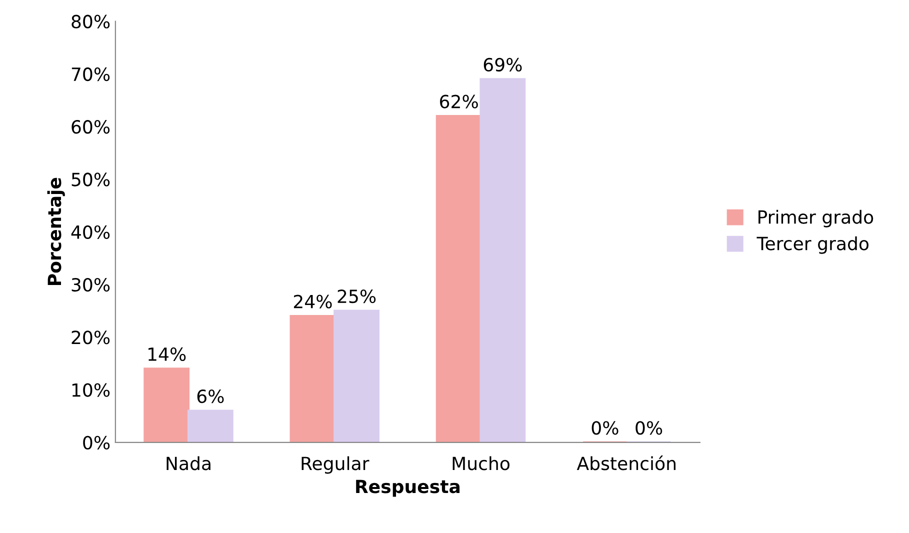 This screenshot has height=533, width=909. Describe the element at coordinates (812, 245) in the screenshot. I see `legend-label: Tercer grado` at that location.